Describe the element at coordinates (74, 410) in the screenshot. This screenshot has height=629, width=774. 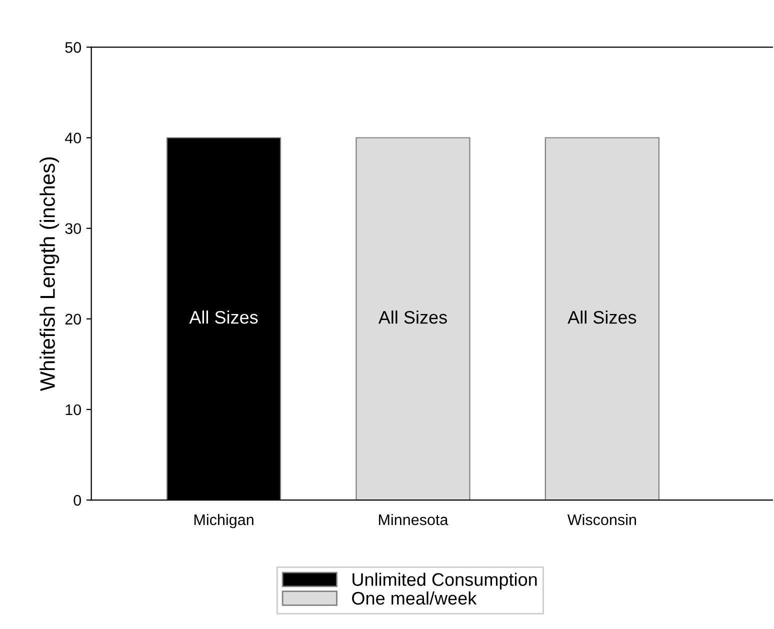
I see `y-tick-label: 10` at that location.